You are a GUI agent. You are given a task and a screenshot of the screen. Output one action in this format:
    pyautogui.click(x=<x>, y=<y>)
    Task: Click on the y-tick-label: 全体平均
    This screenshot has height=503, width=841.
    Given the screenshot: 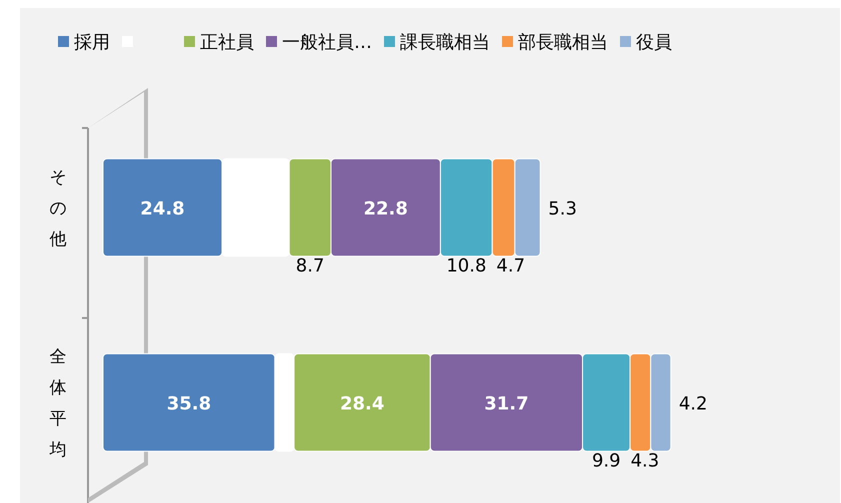 What is the action you would take?
    pyautogui.click(x=57, y=403)
    